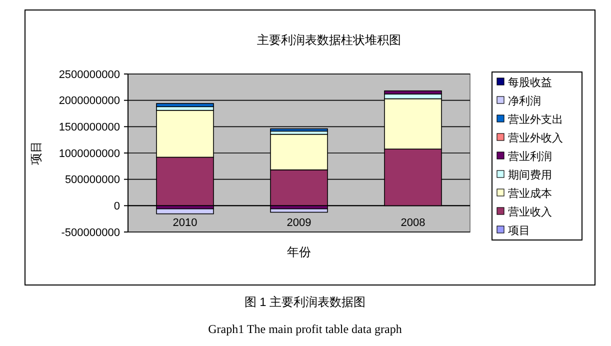 The width and height of the screenshot is (611, 346). Describe the element at coordinates (530, 211) in the screenshot. I see `legend-label: 营业收入` at that location.